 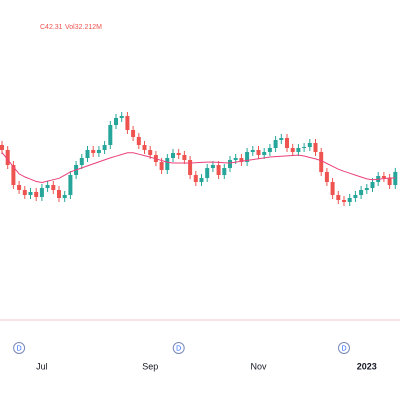 What do you see at coordinates (258, 366) in the screenshot?
I see `x-tick-label: Nov` at bounding box center [258, 366].